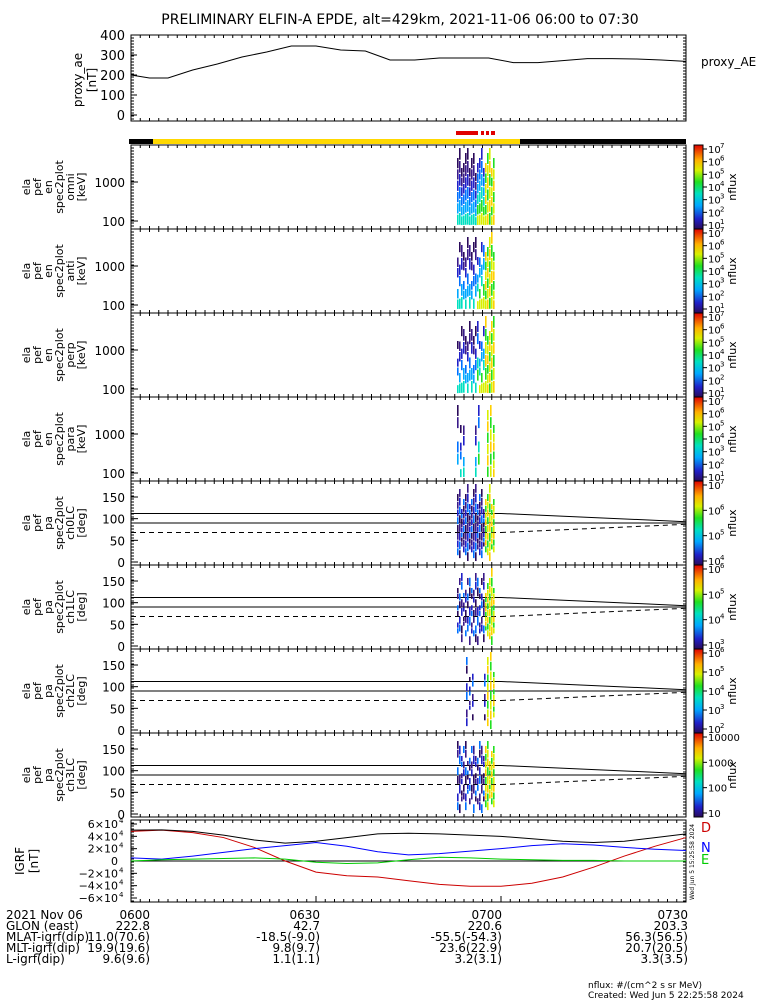  Describe the element at coordinates (722, 390) in the screenshot. I see `colorbar-tick-exponent: 1` at that location.